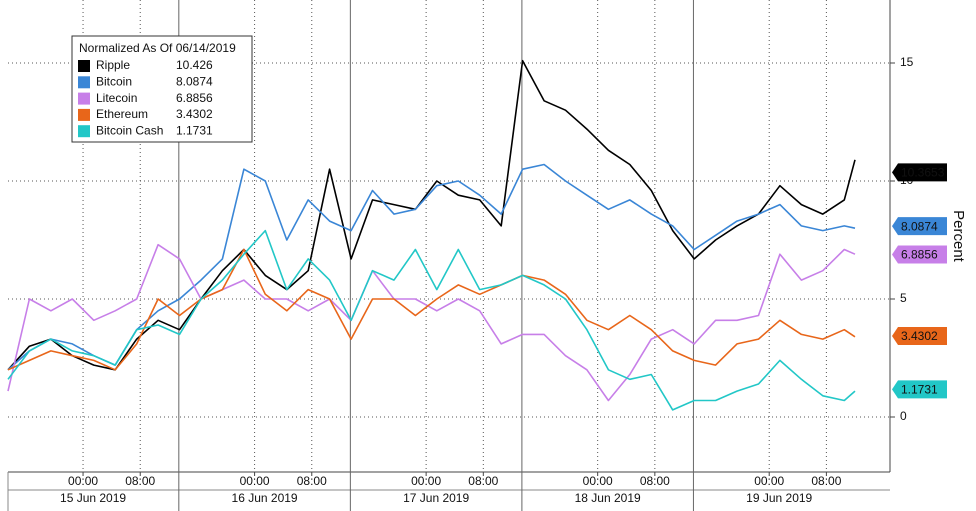  Describe the element at coordinates (923, 173) in the screenshot. I see `end-tag-label: 10.3653` at that location.